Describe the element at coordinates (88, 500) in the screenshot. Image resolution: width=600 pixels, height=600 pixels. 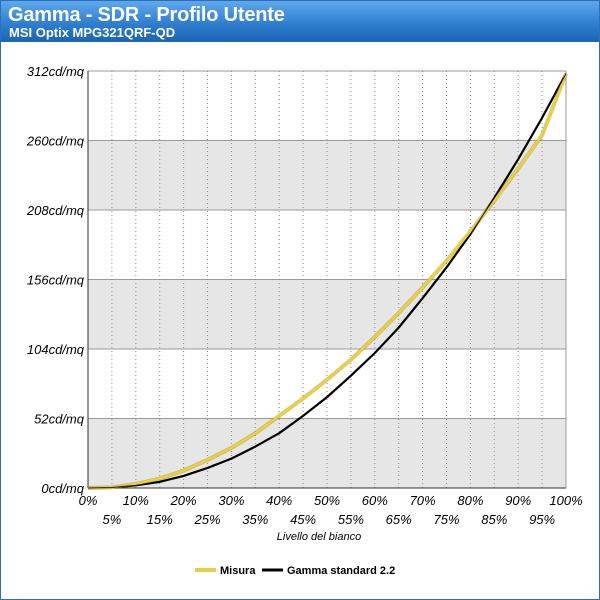
I see `x-tick-label: 0%` at that location.